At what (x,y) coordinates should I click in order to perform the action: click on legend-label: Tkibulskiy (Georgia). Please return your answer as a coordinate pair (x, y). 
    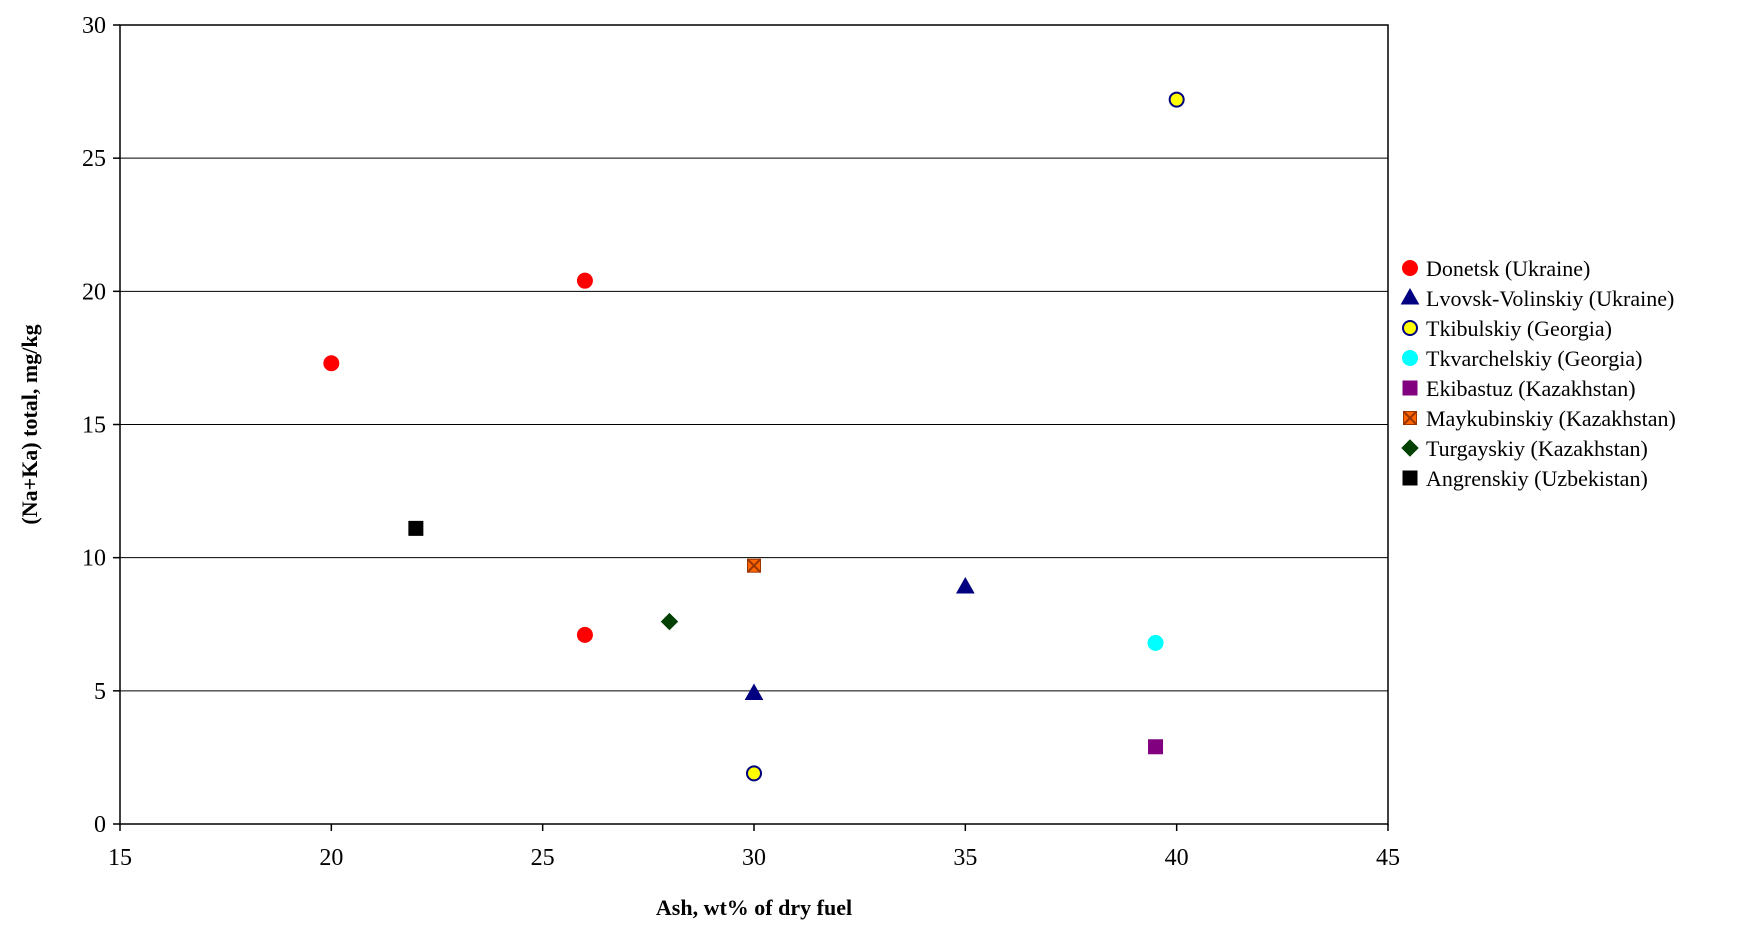
    Looking at the image, I should click on (1519, 328).